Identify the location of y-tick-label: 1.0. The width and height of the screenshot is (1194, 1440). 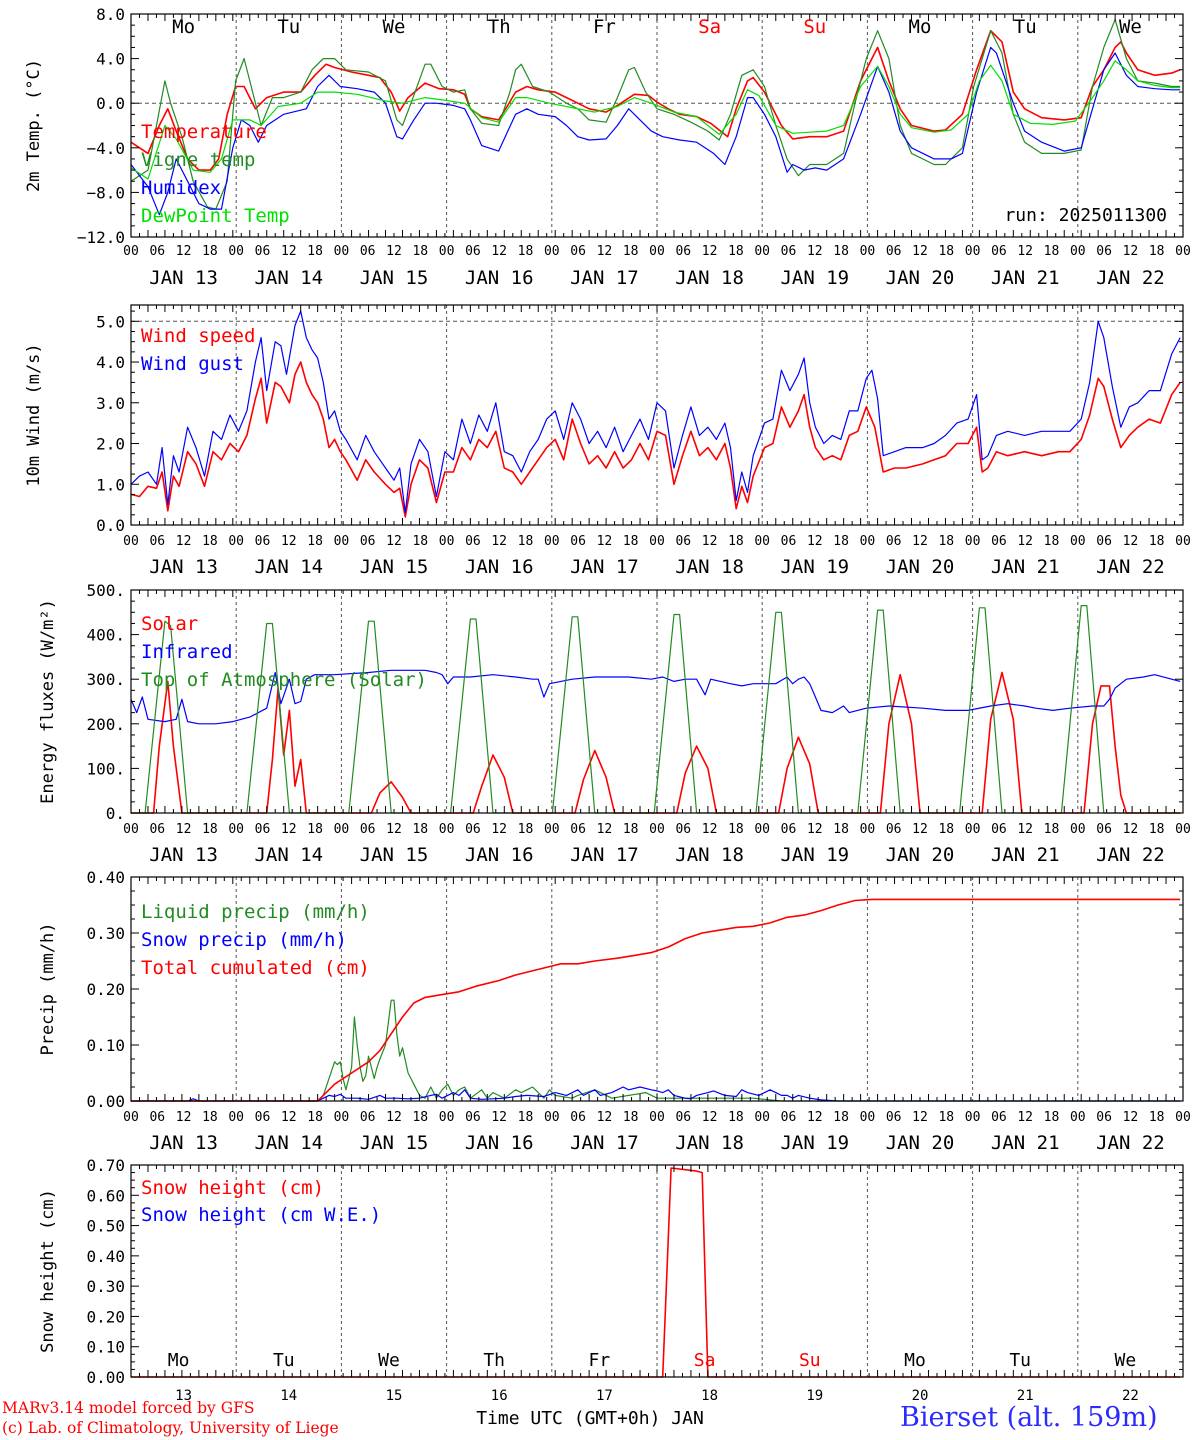
(110, 484).